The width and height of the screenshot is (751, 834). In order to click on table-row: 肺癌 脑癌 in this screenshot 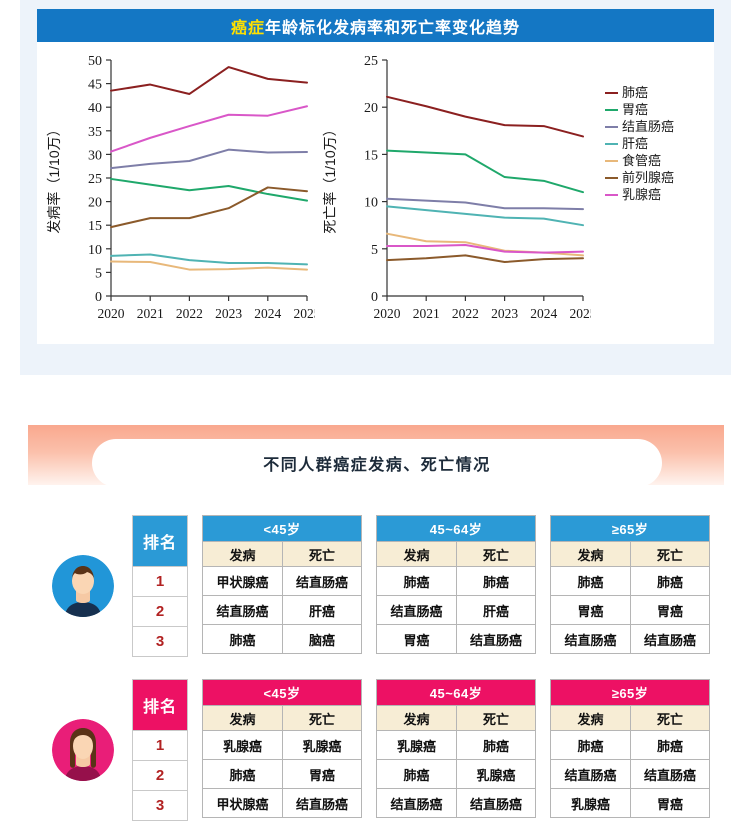, I will do `click(282, 638)`.